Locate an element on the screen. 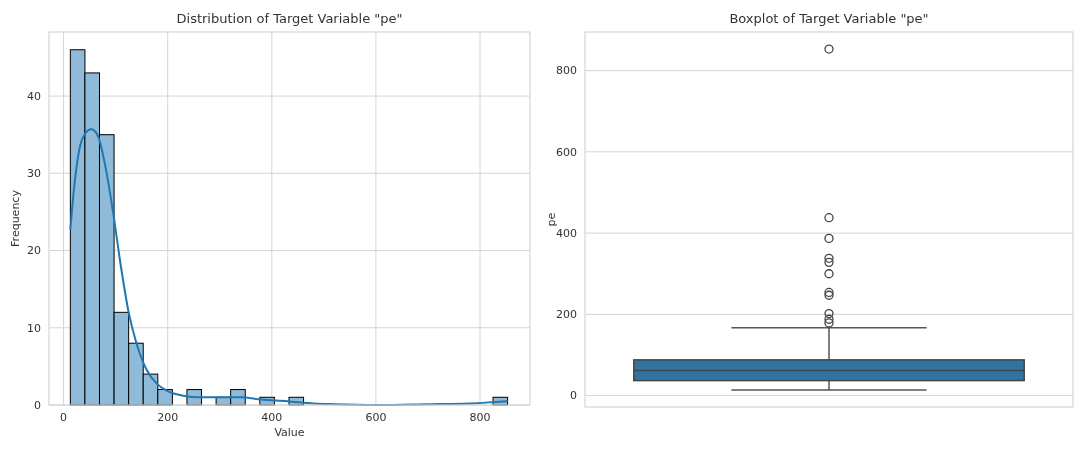 Image resolution: width=1080 pixels, height=450 pixels. y-tick-label: 400 is located at coordinates (566, 233).